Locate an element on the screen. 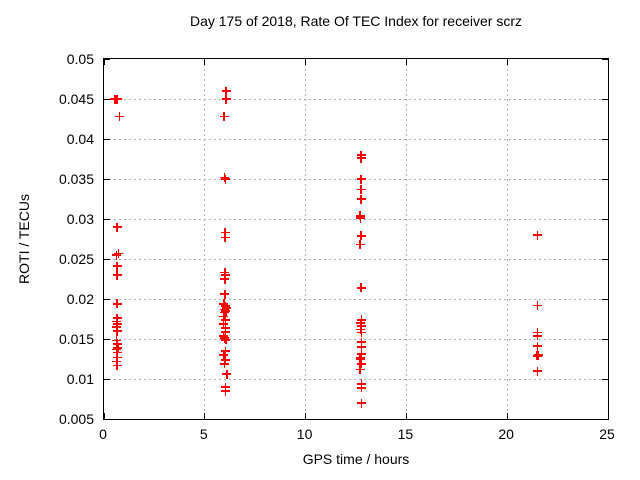 The image size is (640, 480). y-tick-label: 0.035 is located at coordinates (76, 179).